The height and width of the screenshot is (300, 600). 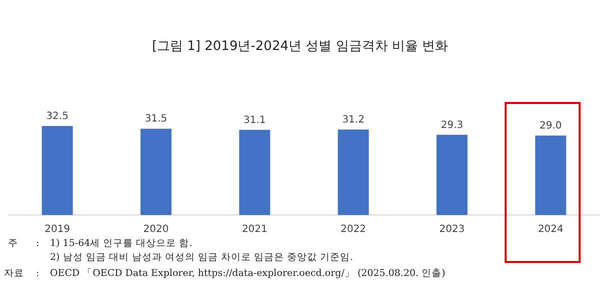 What do you see at coordinates (452, 229) in the screenshot?
I see `x-tick-label: 2023` at bounding box center [452, 229].